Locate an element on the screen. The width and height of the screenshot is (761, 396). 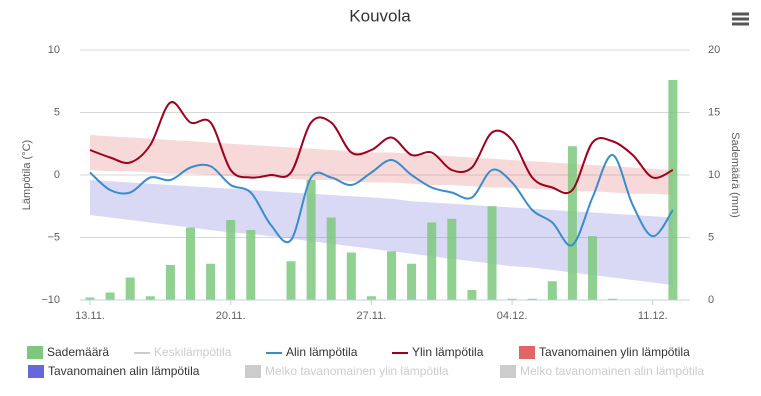
y-tick-label: 10 is located at coordinates (54, 50).